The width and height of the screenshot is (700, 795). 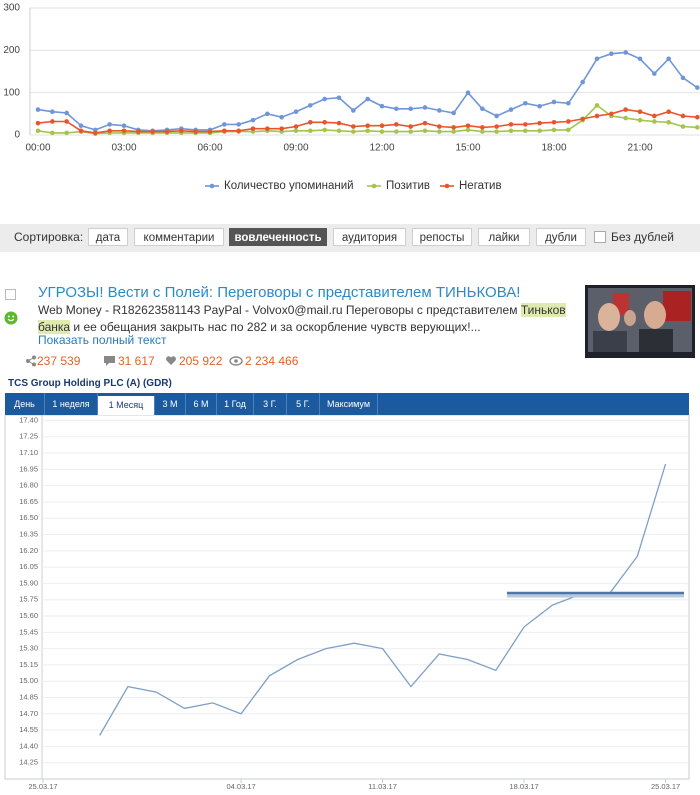 What do you see at coordinates (28, 729) in the screenshot?
I see `y-tick-label: 14.55` at bounding box center [28, 729].